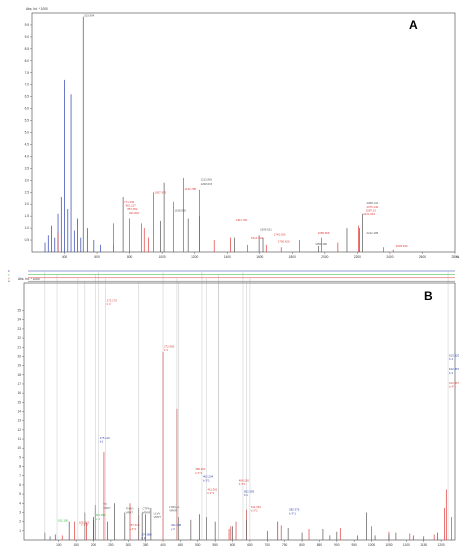 The width and height of the screenshot is (459, 550). What do you see at coordinates (27, 180) in the screenshot?
I see `y-tick-label: 3.0` at bounding box center [27, 180].